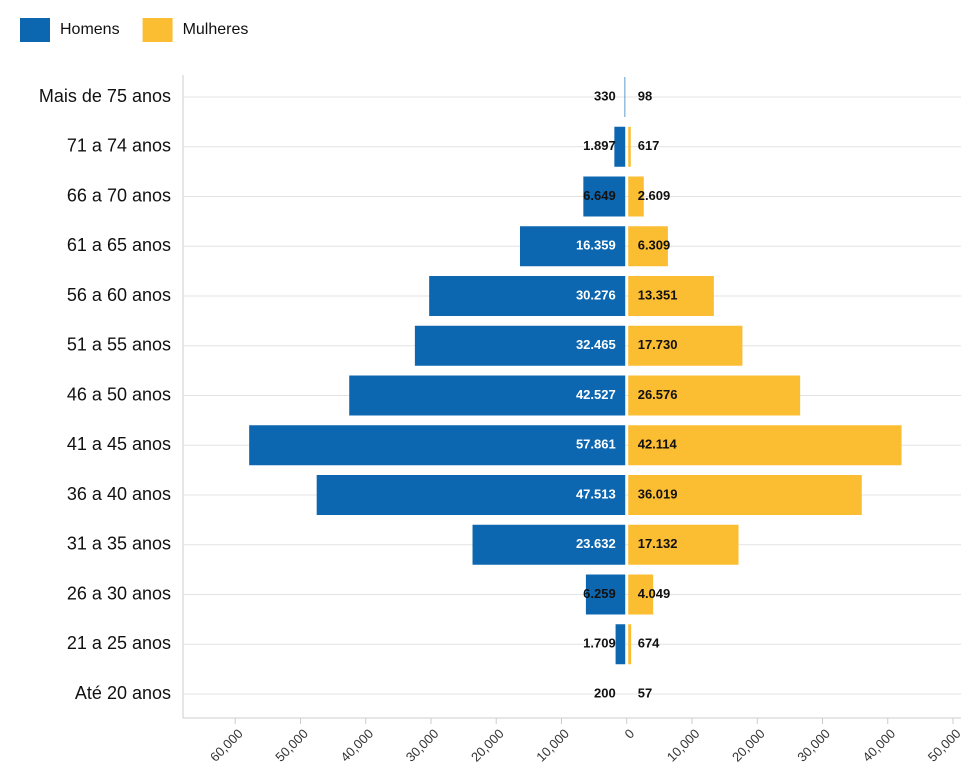 The width and height of the screenshot is (961, 778). I want to click on y-tick-label: 41 a 45 anos, so click(119, 444).